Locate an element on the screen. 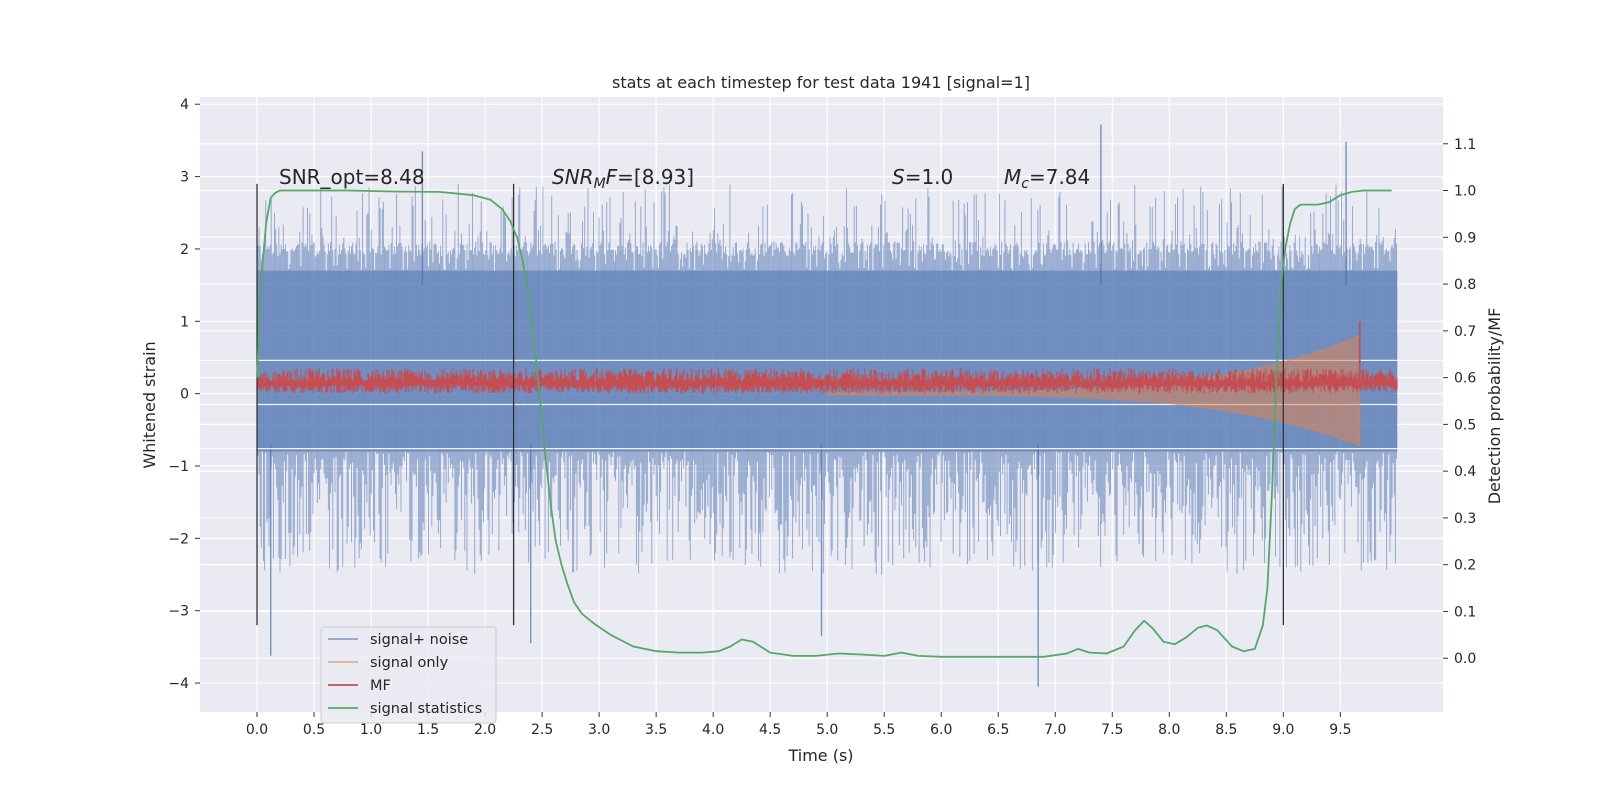 The height and width of the screenshot is (804, 1600). x-tick-label: 9.5 is located at coordinates (1340, 730).